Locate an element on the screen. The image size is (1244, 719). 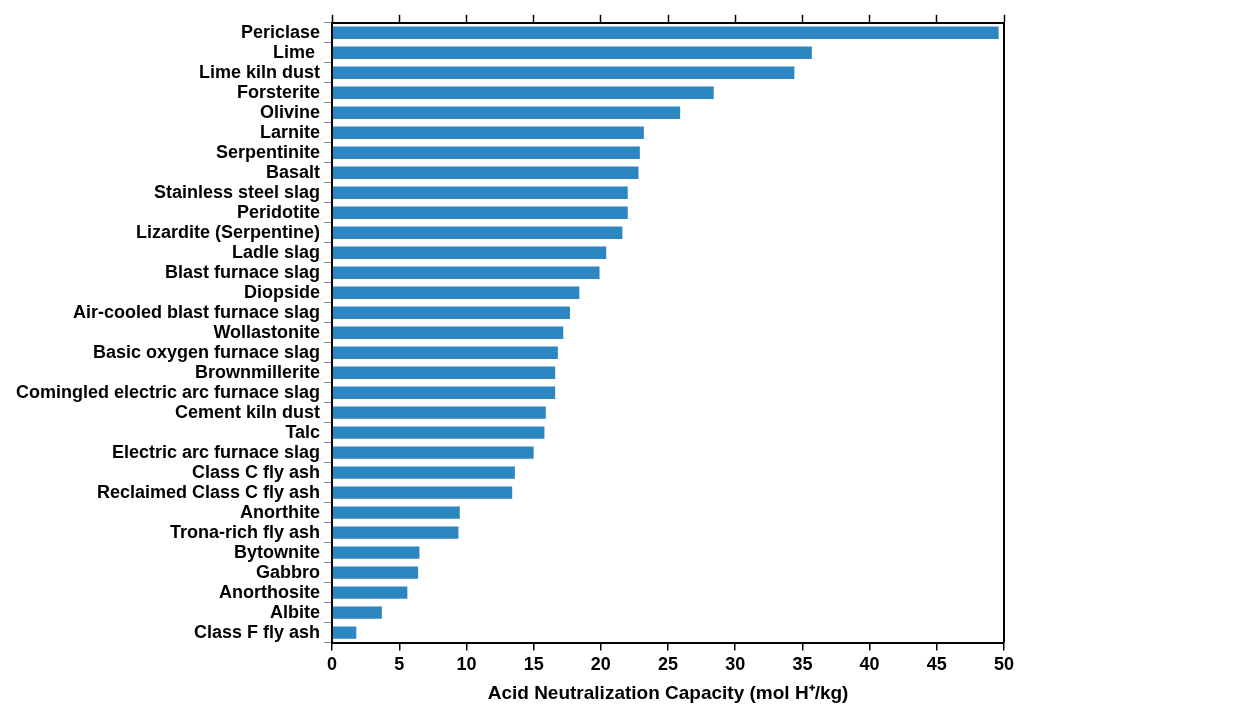
y-tick-label: Air-cooled blast furnace slag is located at coordinates (197, 311).